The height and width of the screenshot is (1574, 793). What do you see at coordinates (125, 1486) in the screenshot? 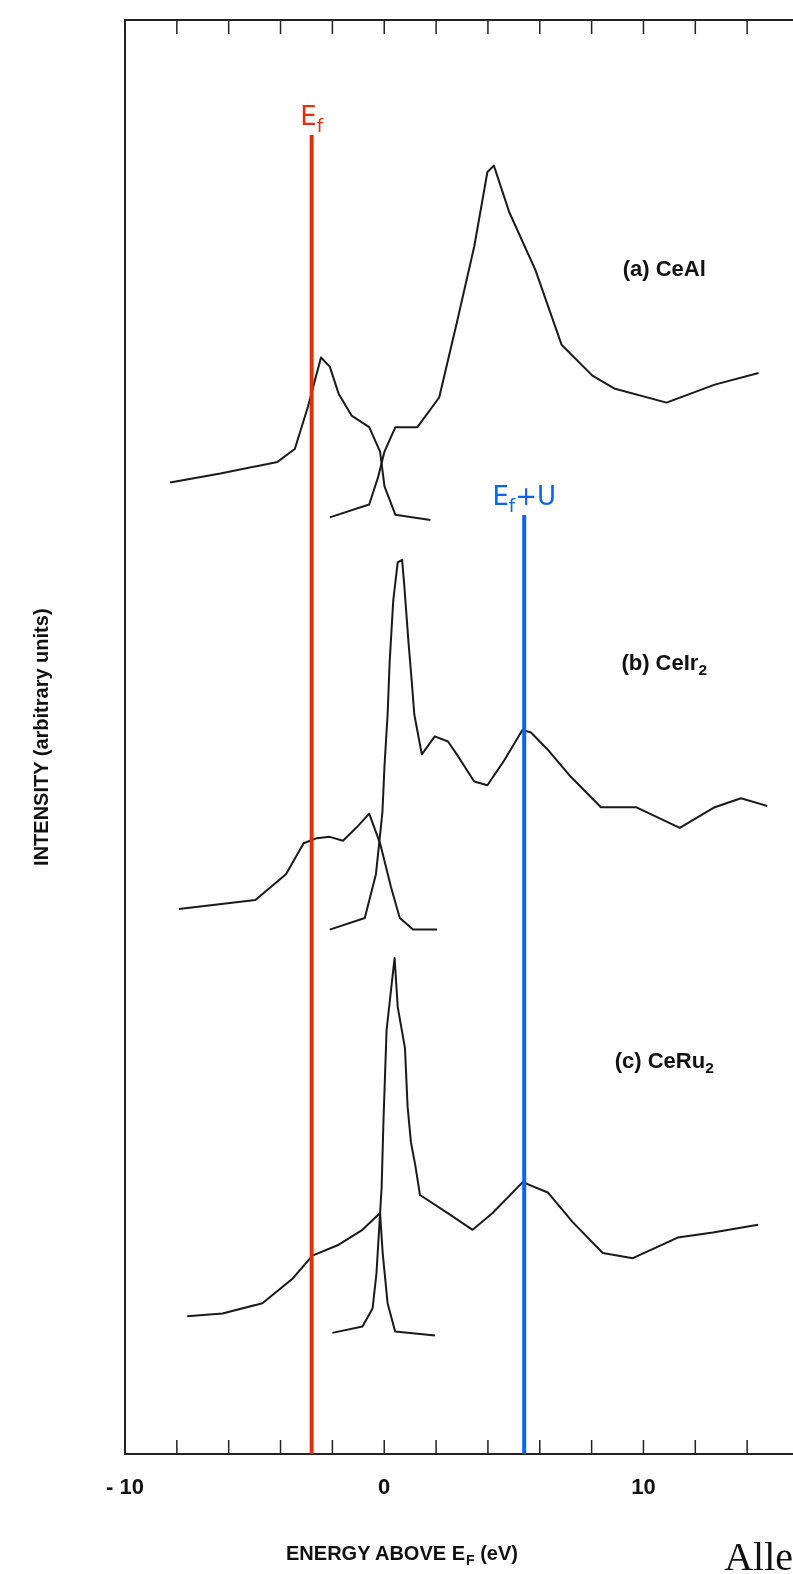
I see `x-tick-label: - 10` at bounding box center [125, 1486].